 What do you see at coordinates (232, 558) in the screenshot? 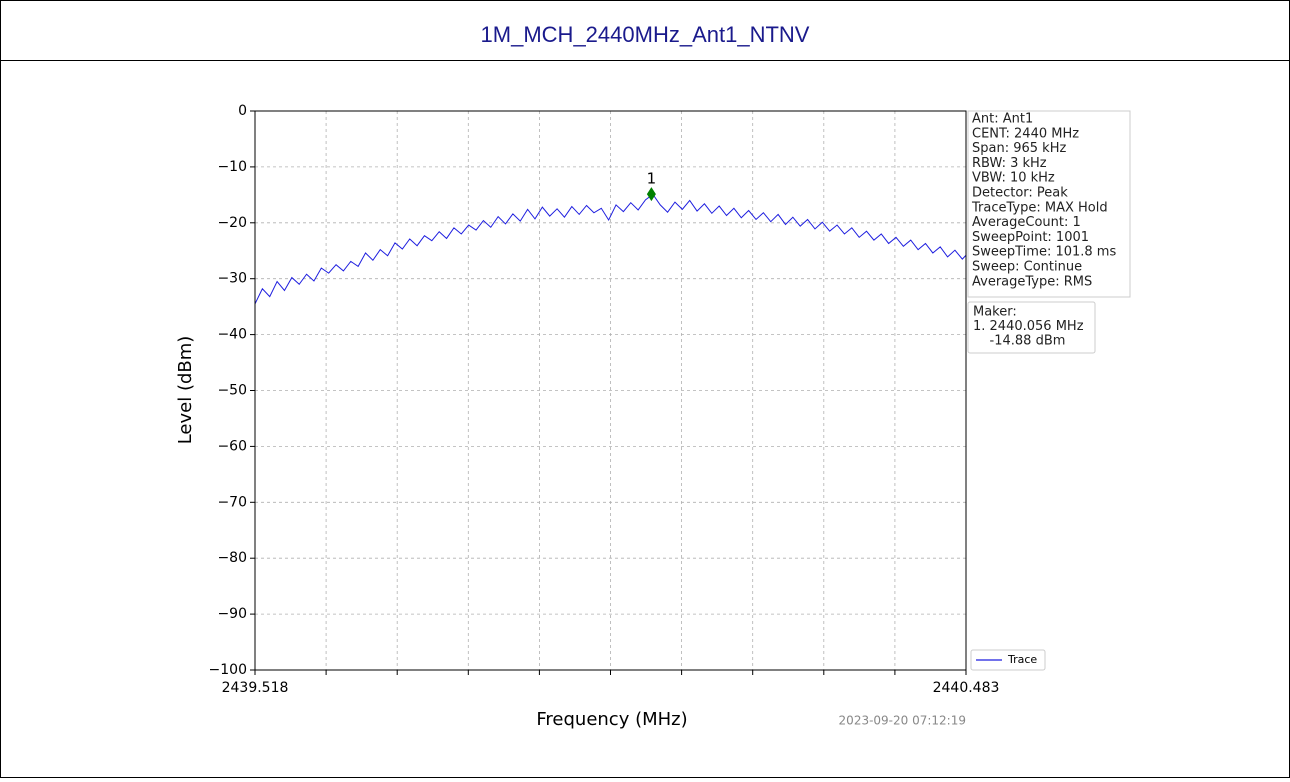
I see `y-tick-label: −80` at bounding box center [232, 558].